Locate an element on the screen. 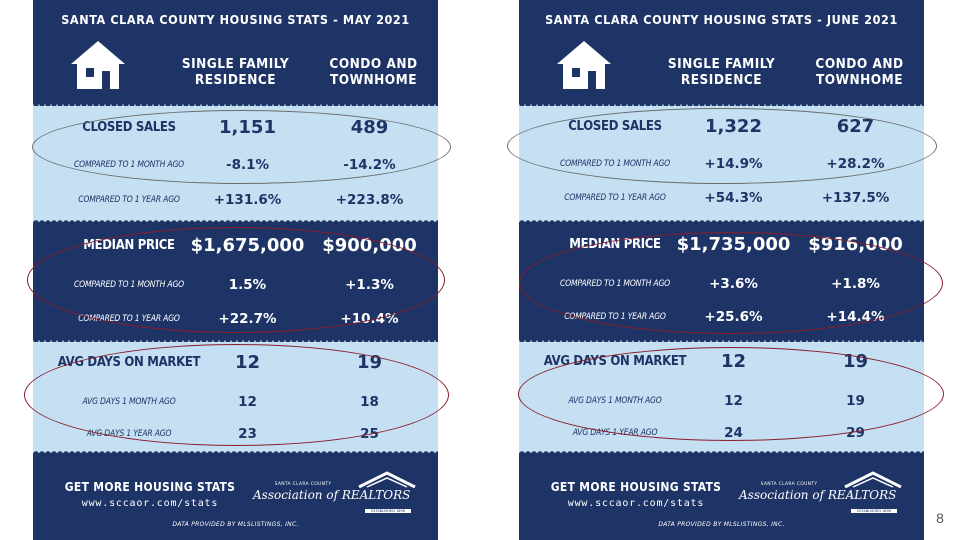  closed-sales-condo: 489 is located at coordinates (369, 127).